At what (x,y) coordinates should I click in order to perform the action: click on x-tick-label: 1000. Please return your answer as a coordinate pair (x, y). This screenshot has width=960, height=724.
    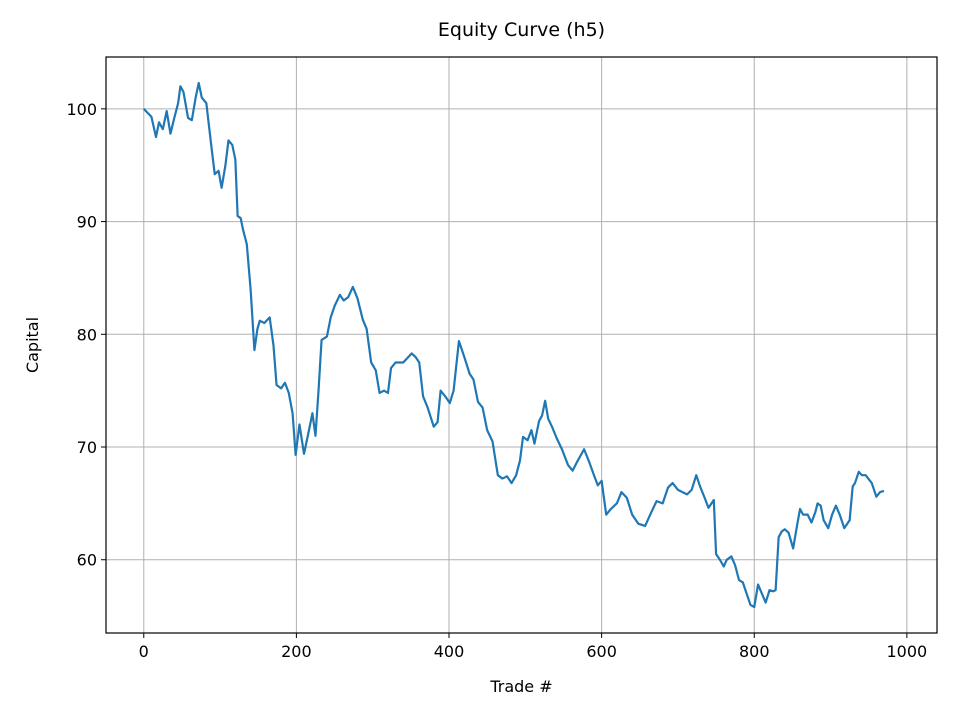
    Looking at the image, I should click on (906, 651).